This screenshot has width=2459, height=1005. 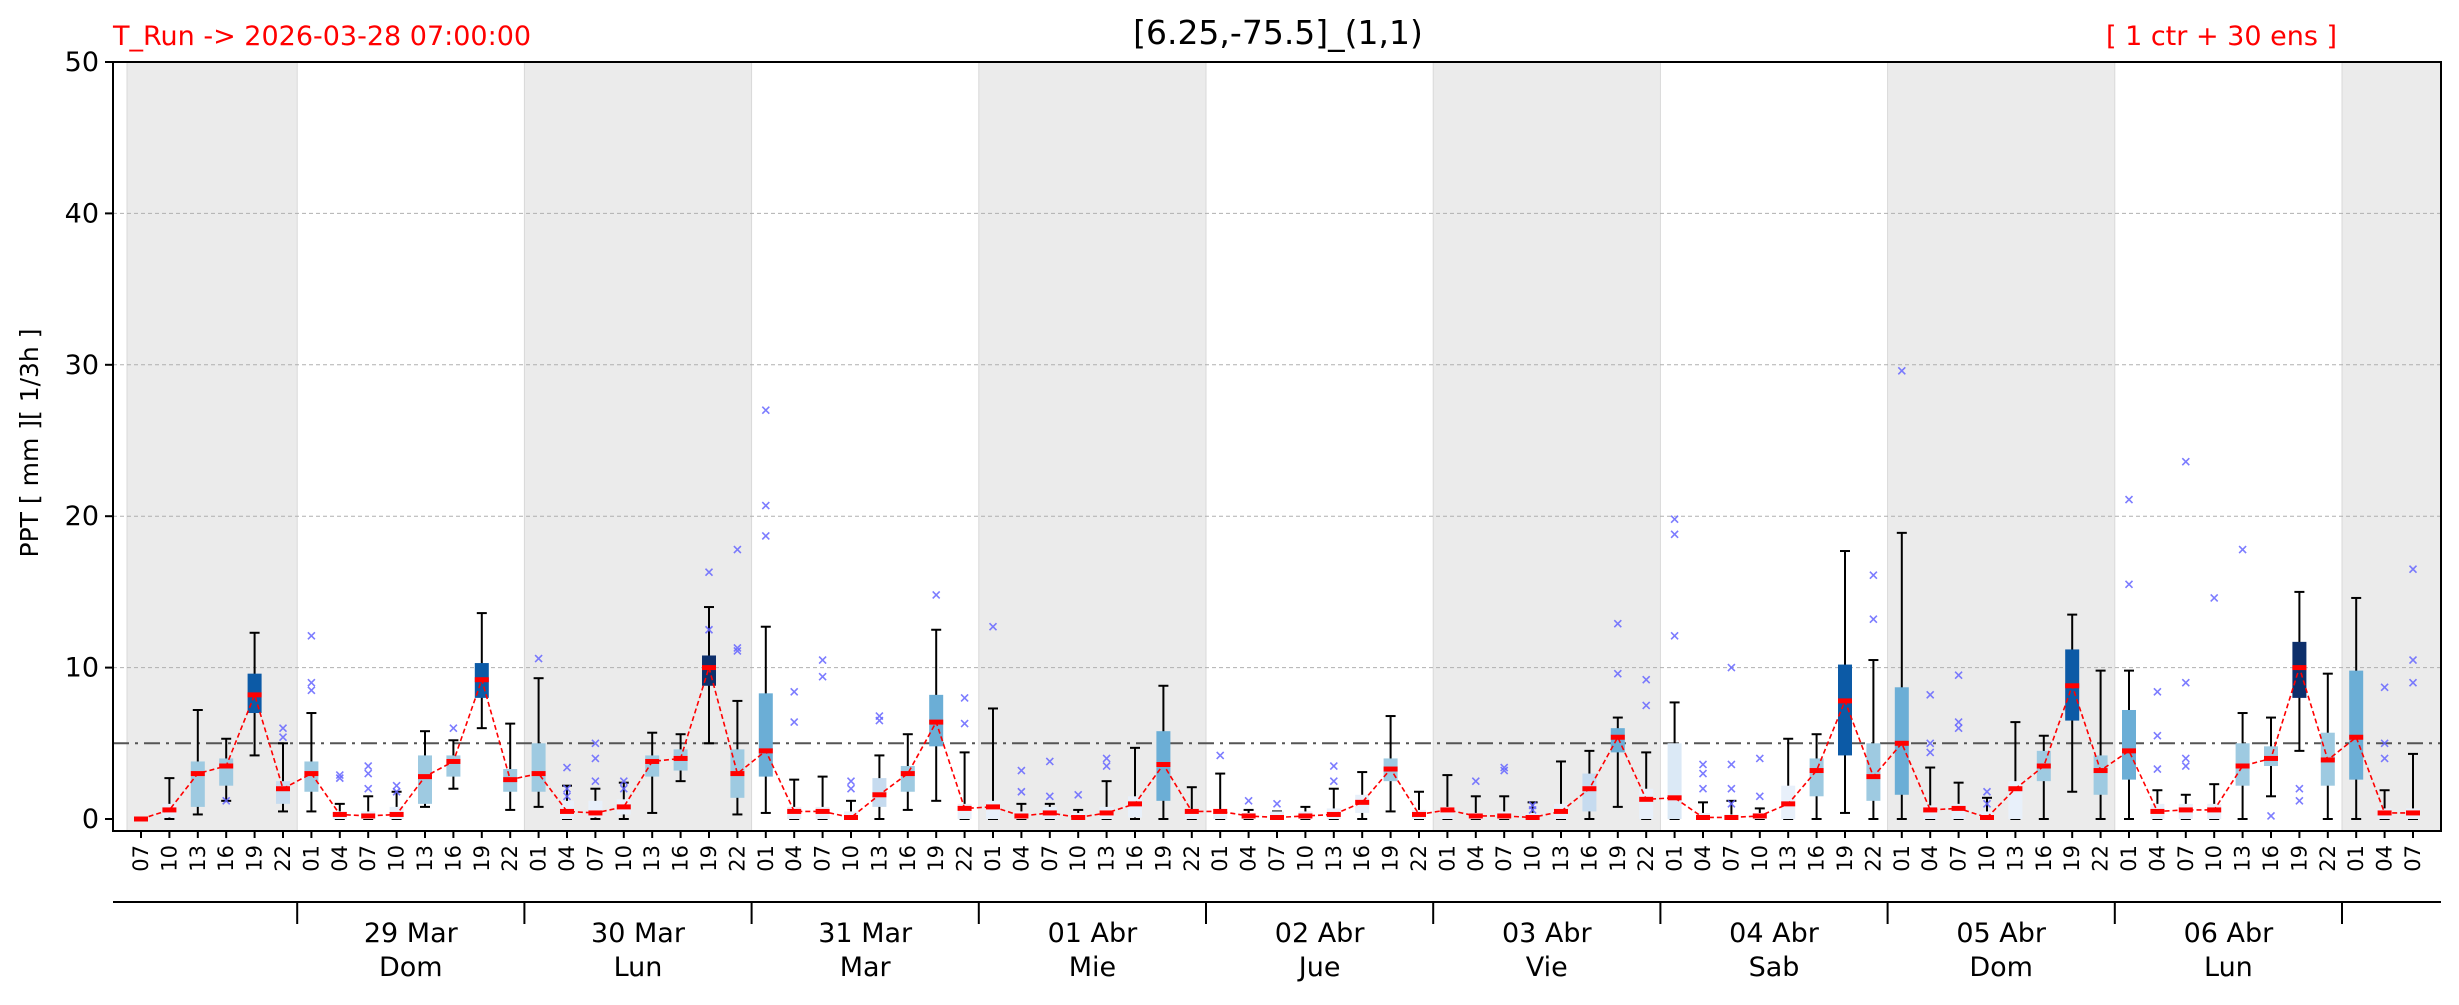 What do you see at coordinates (1320, 933) in the screenshot?
I see `day-date-label: 02 Abr` at bounding box center [1320, 933].